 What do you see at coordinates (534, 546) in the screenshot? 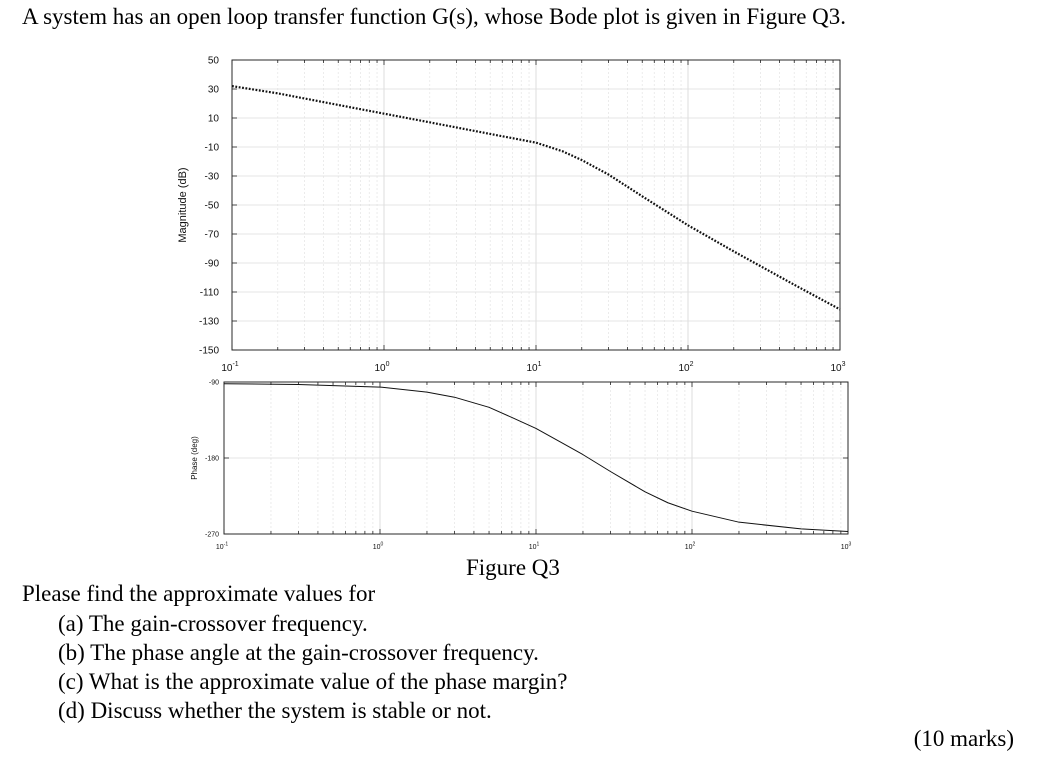
I see `phase-x-tick-label: 10¹` at bounding box center [534, 546].